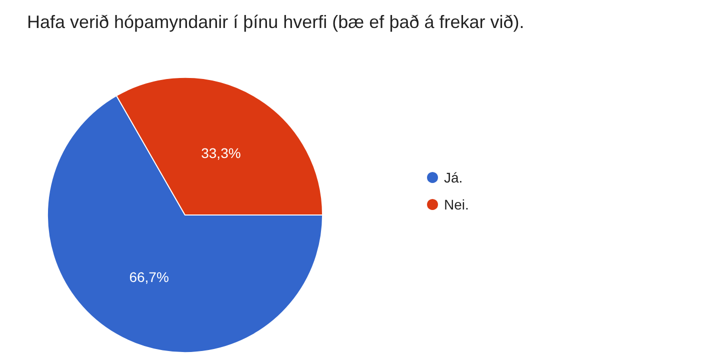 The image size is (713, 362). What do you see at coordinates (453, 178) in the screenshot?
I see `legend-label: Já.` at bounding box center [453, 178].